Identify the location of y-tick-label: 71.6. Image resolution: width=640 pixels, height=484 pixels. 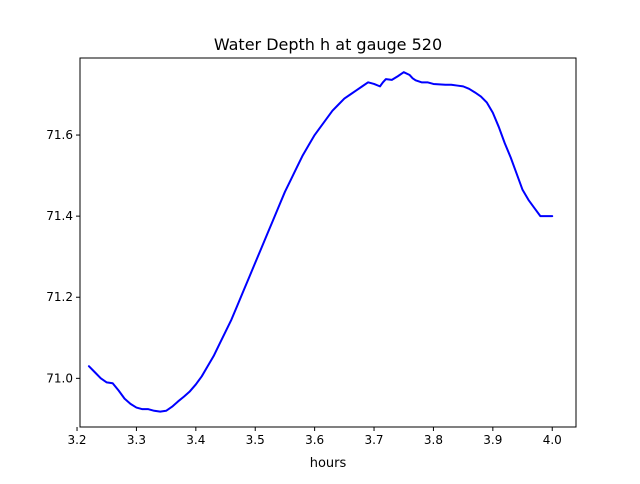
(59, 135).